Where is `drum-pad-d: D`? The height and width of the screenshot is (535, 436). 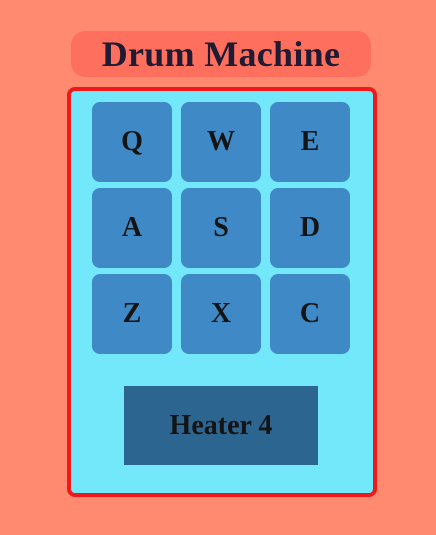 drum-pad-d: D is located at coordinates (310, 228).